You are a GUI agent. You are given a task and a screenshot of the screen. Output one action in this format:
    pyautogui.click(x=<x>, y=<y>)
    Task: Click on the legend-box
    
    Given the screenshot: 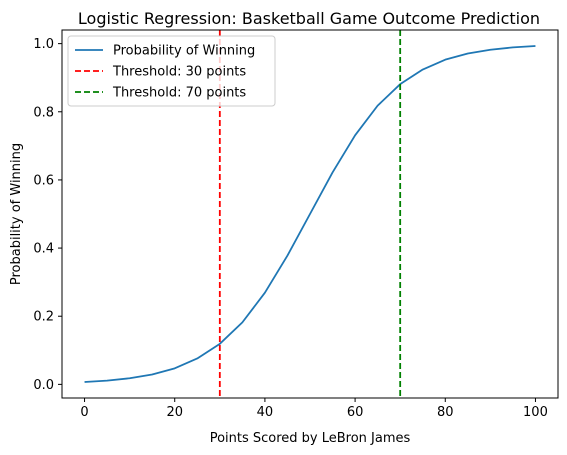 What is the action you would take?
    pyautogui.click(x=171, y=71)
    